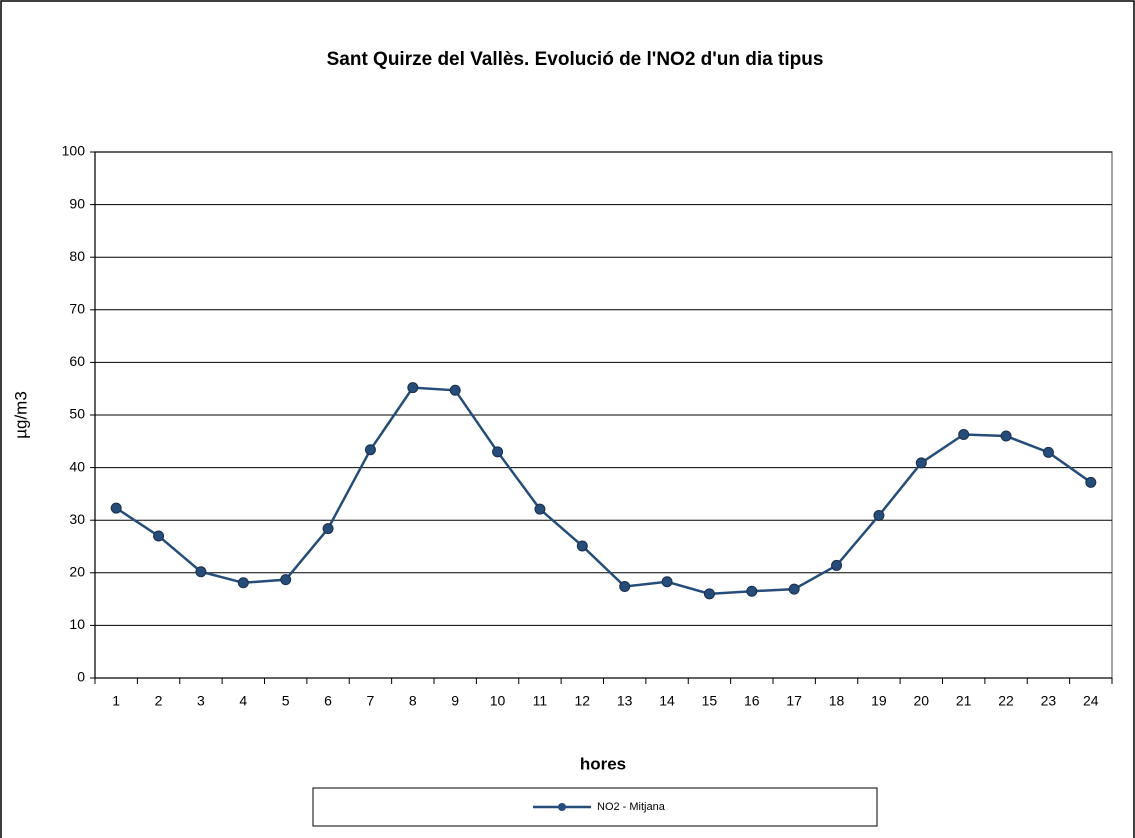  Describe the element at coordinates (77, 466) in the screenshot. I see `y-tick-label: 40` at that location.